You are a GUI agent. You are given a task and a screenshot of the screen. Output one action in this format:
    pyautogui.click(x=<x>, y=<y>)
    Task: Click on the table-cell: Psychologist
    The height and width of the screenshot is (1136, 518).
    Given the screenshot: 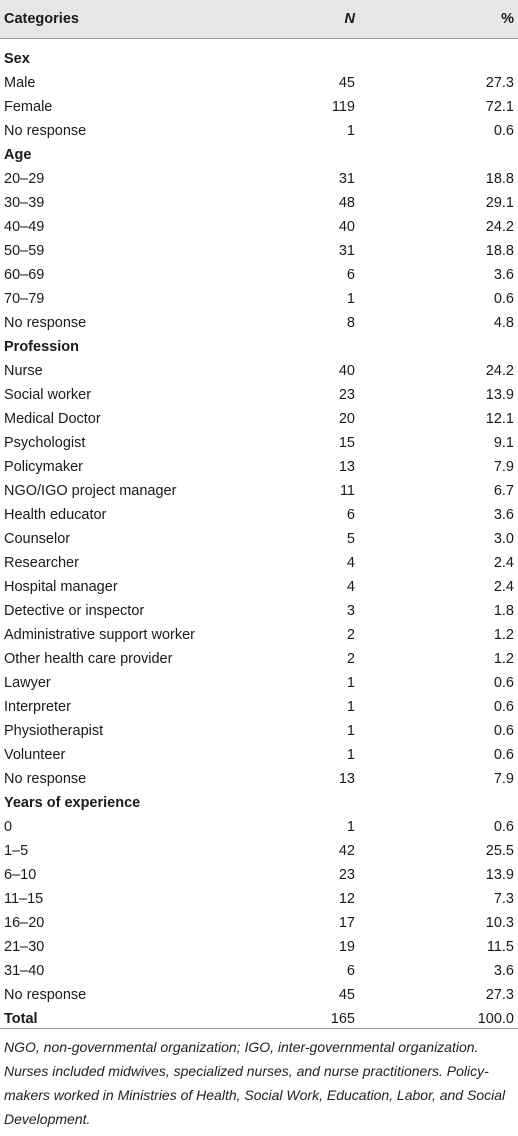 What is the action you would take?
    pyautogui.click(x=45, y=443)
    